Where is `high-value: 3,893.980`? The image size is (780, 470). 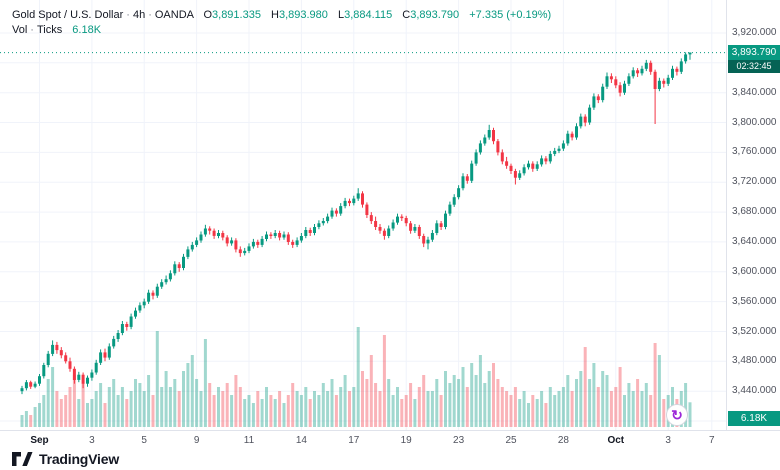
high-value: 3,893.980 is located at coordinates (303, 15).